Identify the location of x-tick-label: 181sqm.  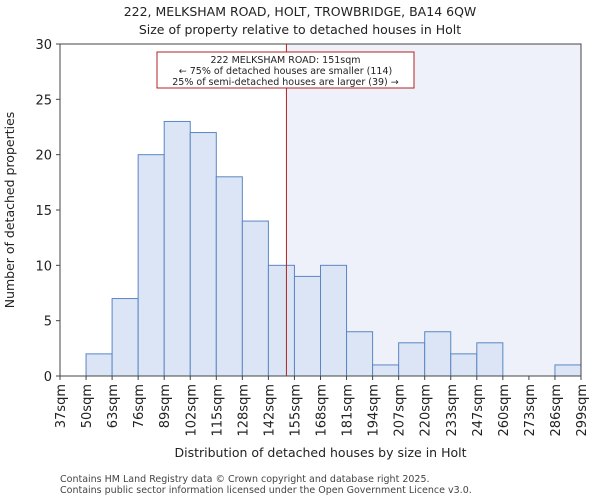
(348, 410).